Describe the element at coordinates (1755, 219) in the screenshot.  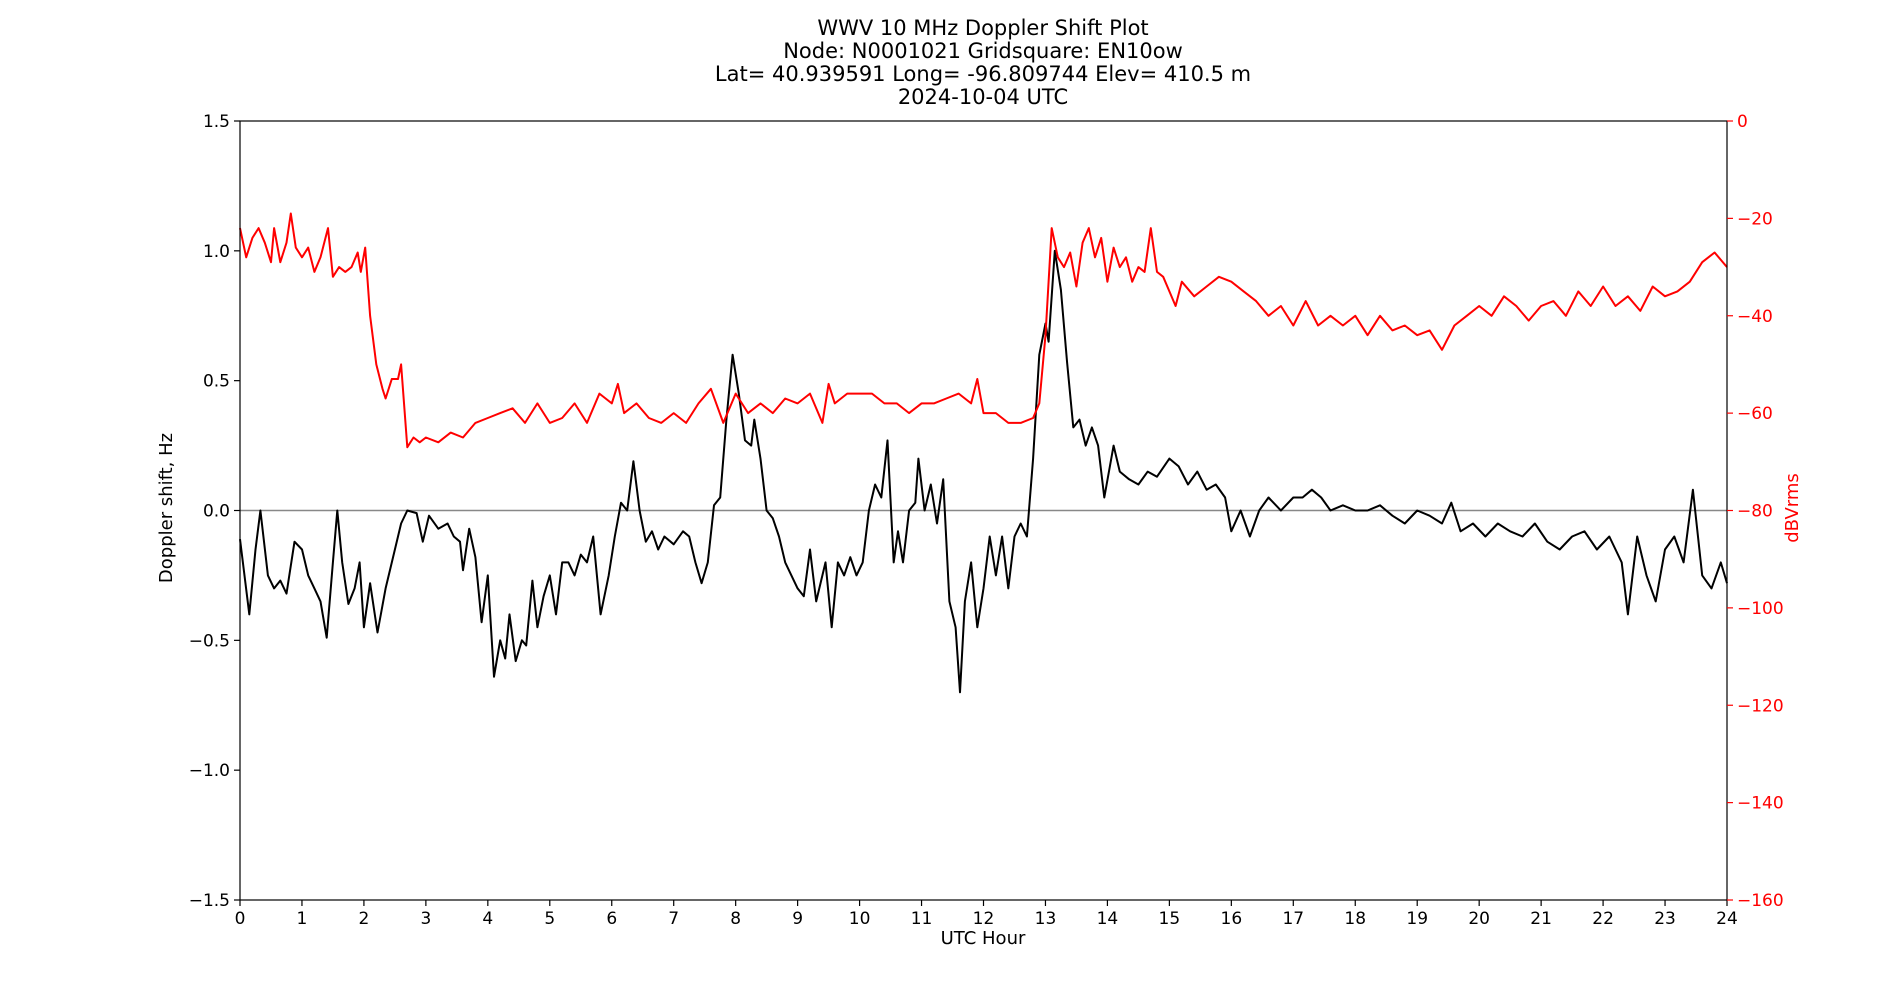
I see `y-tick-label-right: −20` at that location.